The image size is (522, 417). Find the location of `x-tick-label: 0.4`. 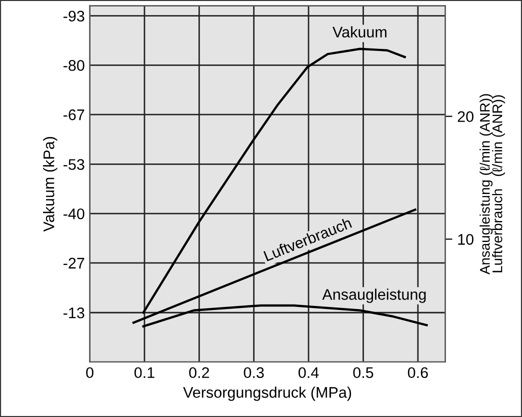

x-tick-label: 0.4 is located at coordinates (308, 372).